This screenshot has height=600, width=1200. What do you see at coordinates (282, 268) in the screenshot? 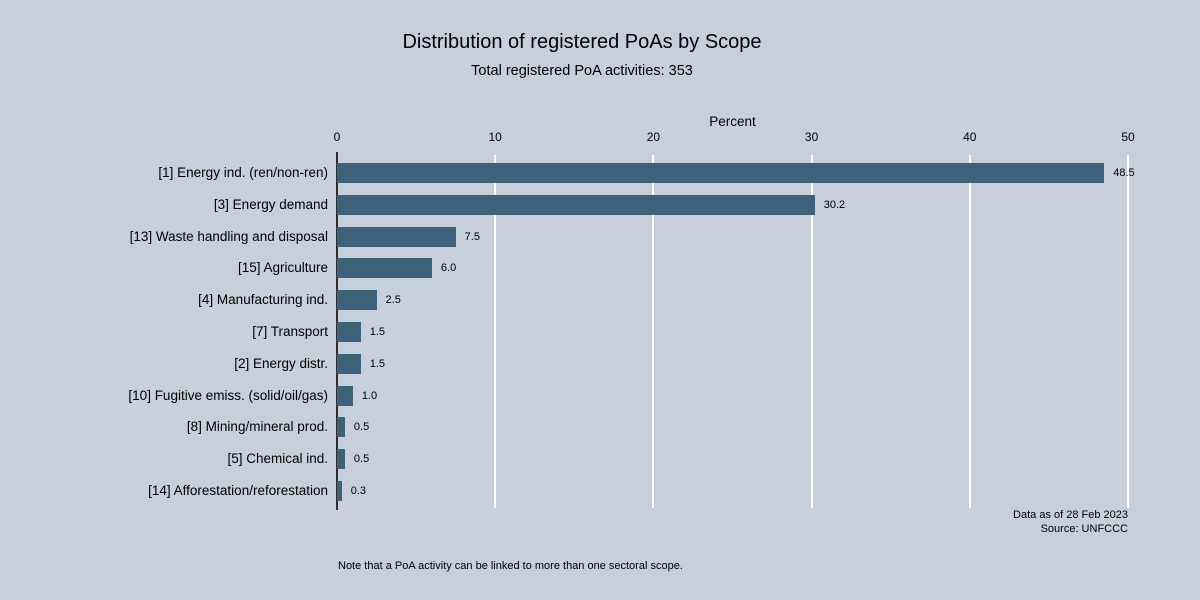
I see `category-label: [15] Agriculture` at bounding box center [282, 268].